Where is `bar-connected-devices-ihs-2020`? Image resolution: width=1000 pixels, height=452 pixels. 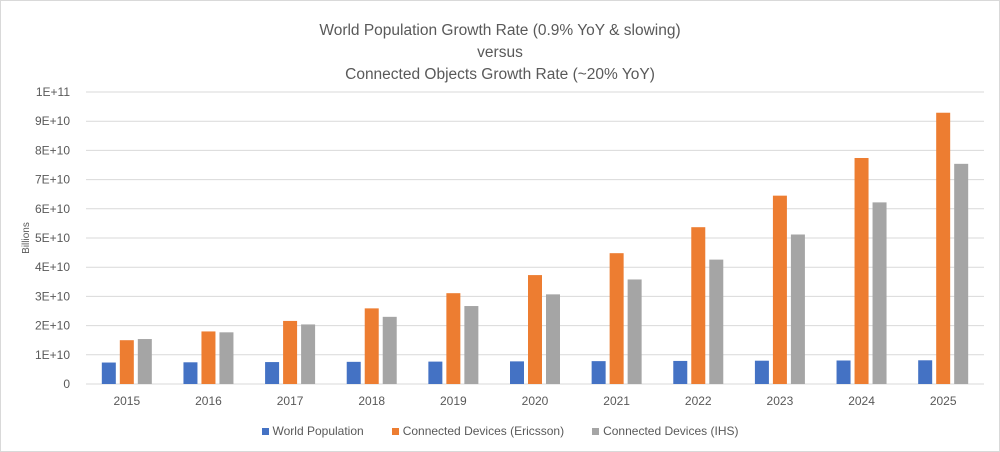 bar-connected-devices-ihs-2020 is located at coordinates (553, 339).